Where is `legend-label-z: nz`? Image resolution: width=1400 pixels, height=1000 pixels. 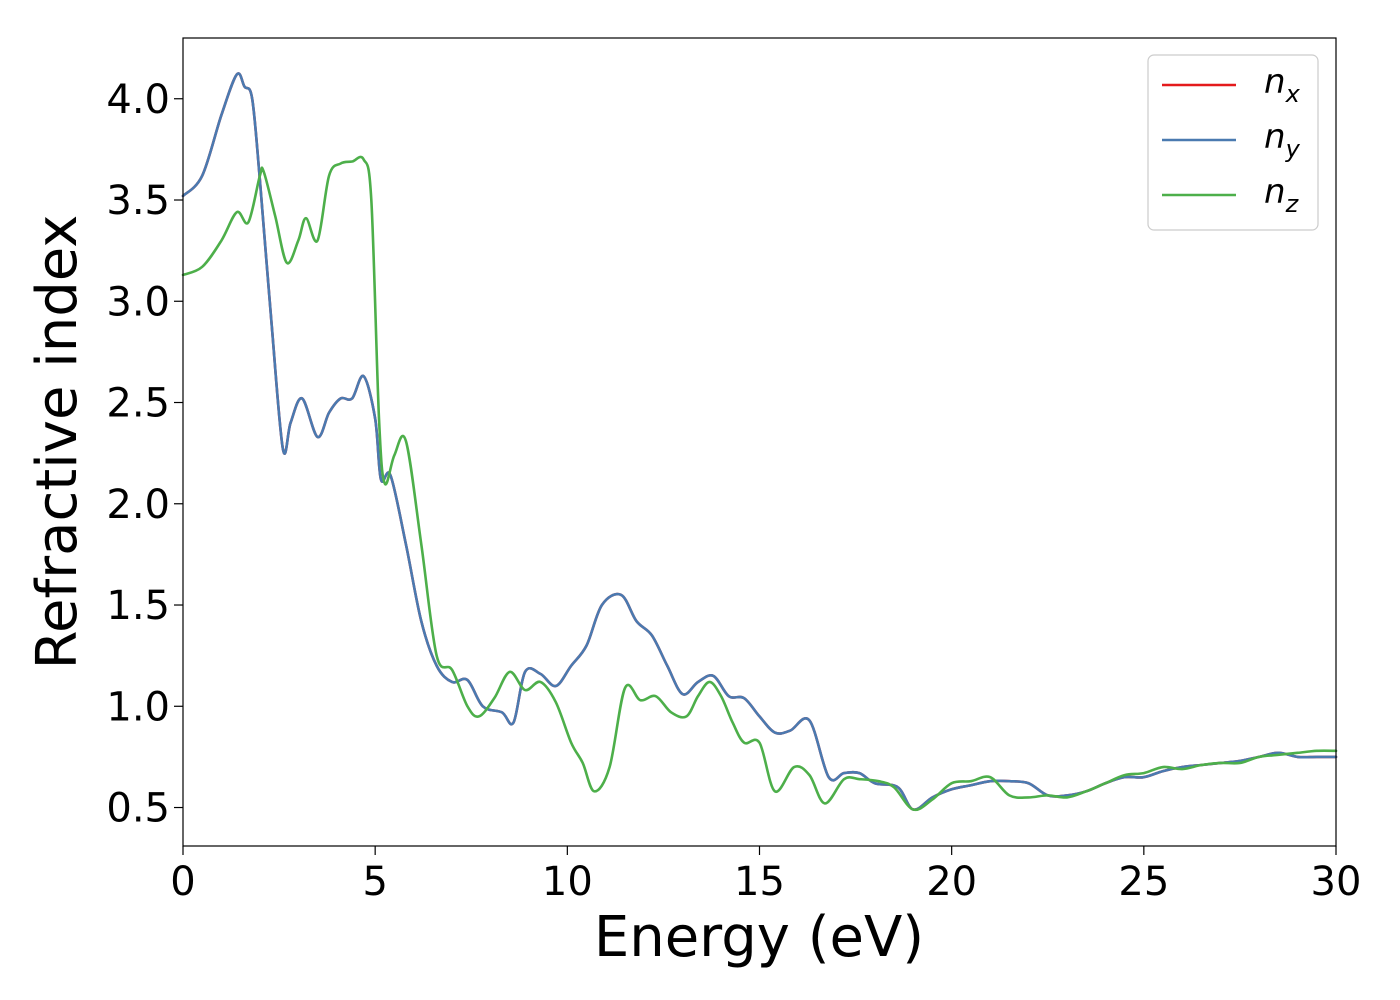
legend-label-z: nz is located at coordinates (1282, 195).